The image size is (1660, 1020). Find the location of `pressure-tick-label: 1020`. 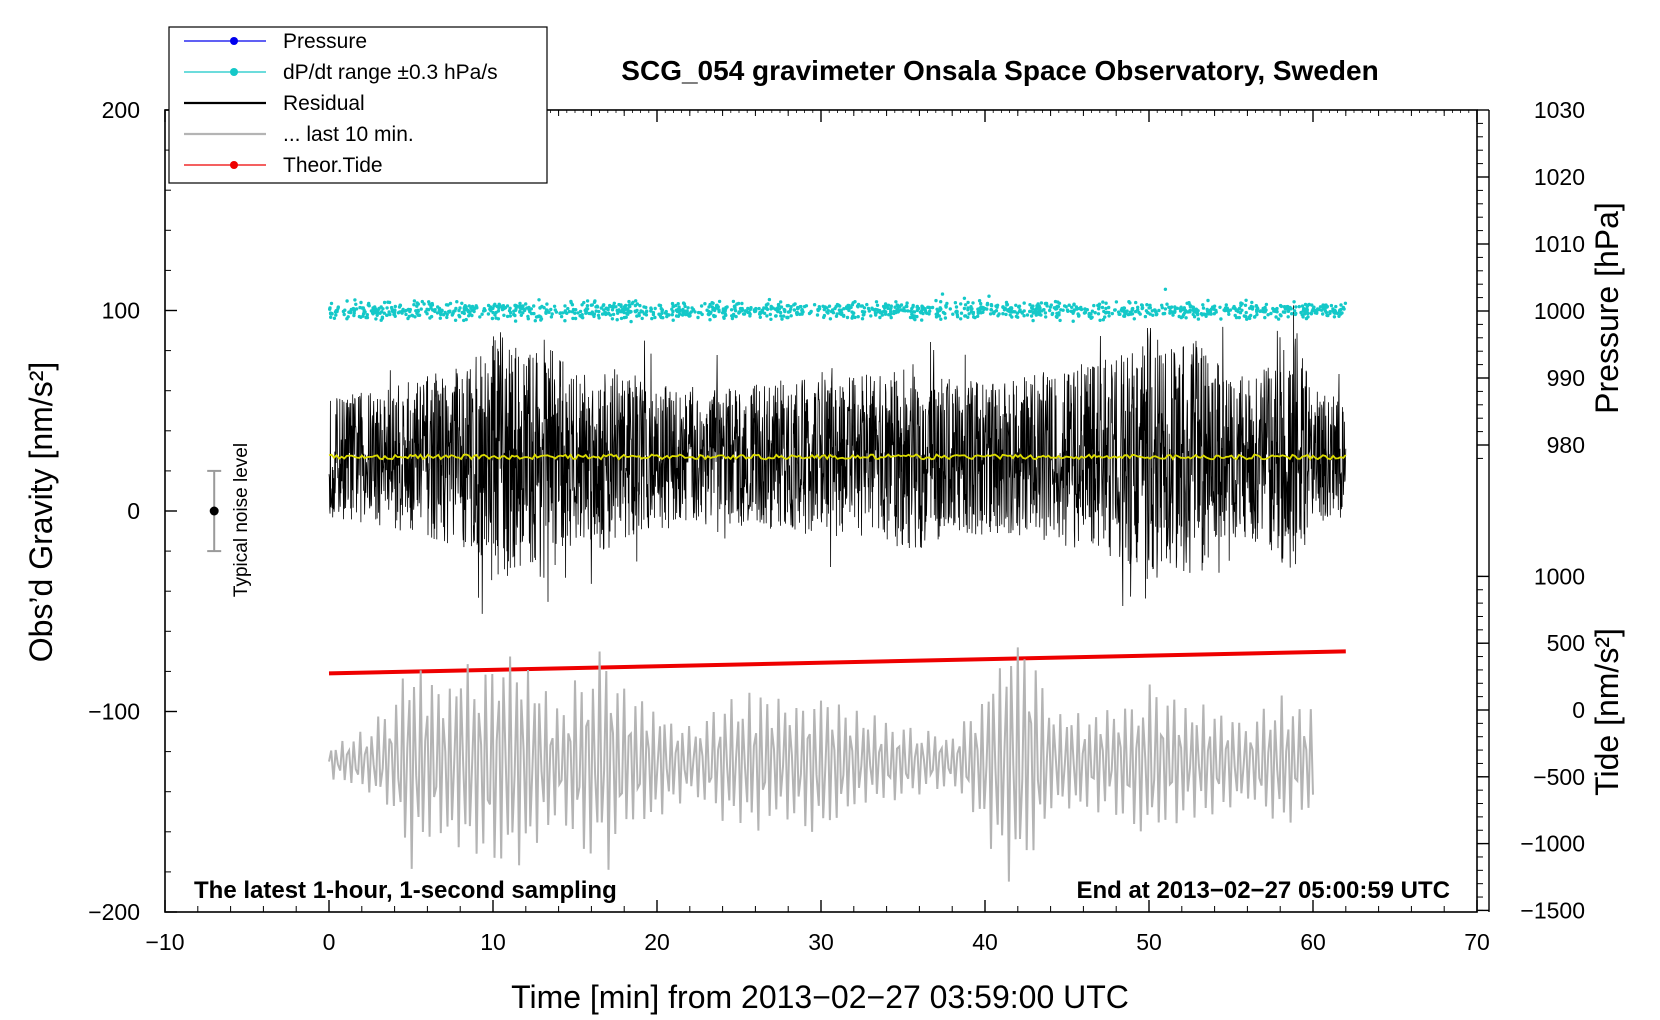

pressure-tick-label: 1020 is located at coordinates (1559, 177).